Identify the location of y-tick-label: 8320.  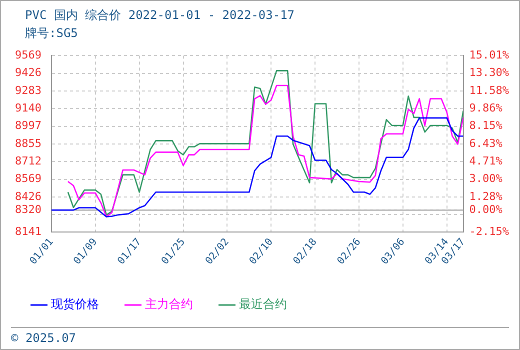
(28, 209).